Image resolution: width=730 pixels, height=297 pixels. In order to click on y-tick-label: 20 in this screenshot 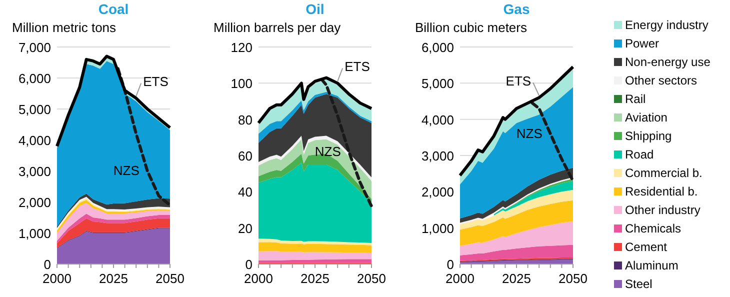, I will do `click(245, 228)`.